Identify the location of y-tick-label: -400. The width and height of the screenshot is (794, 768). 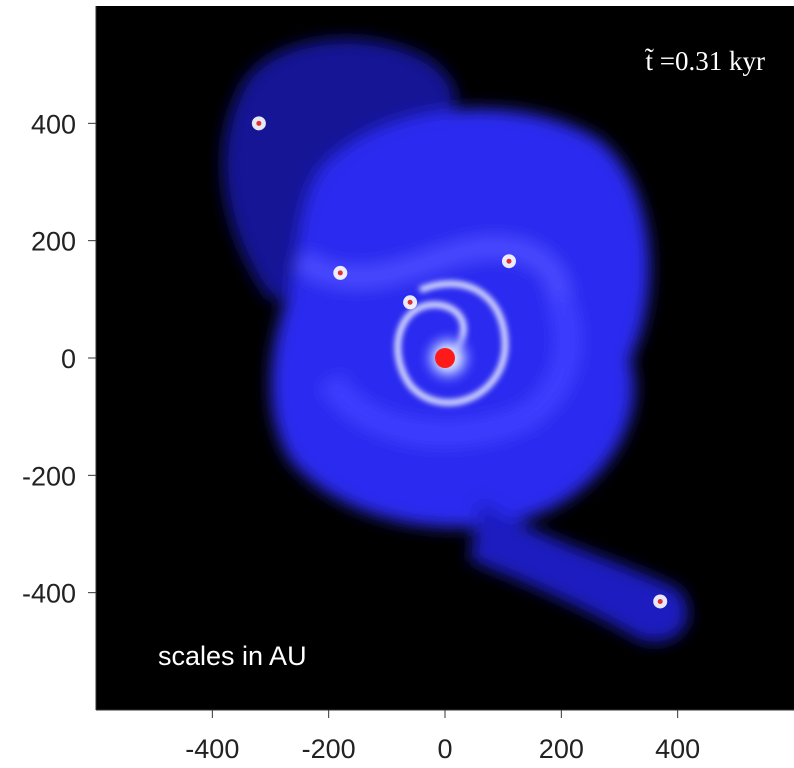
(49, 594).